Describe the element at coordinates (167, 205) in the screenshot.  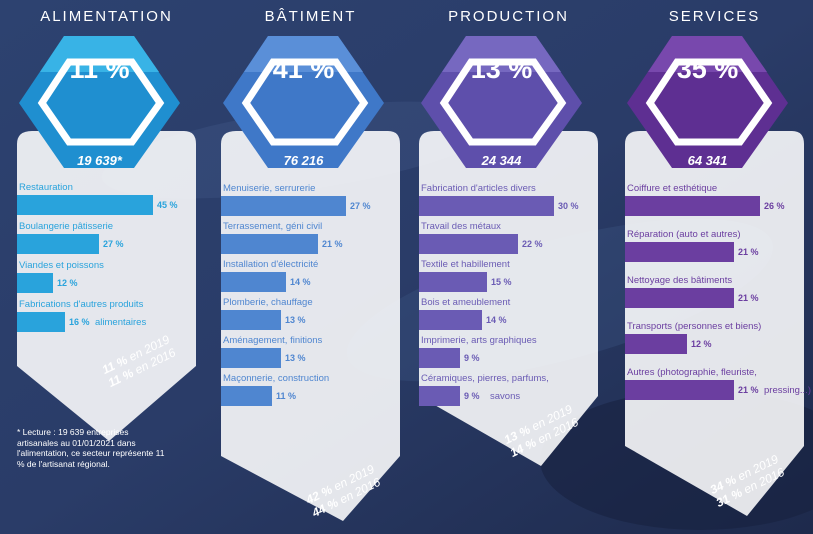
I see `bar-value: 45 %` at that location.